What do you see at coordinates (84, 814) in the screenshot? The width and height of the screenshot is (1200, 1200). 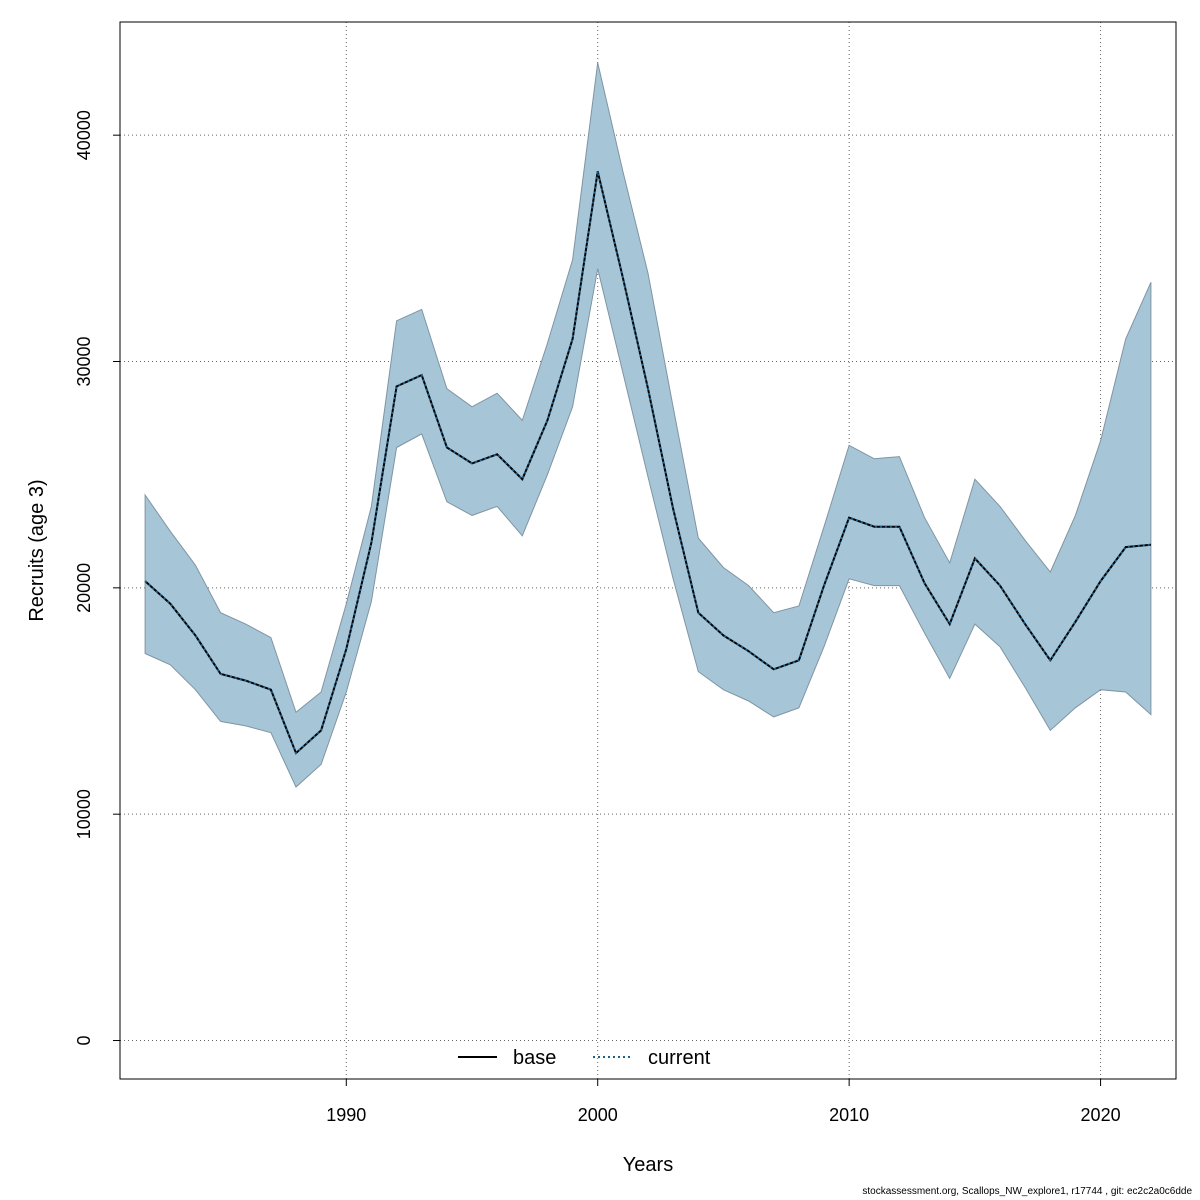 I see `y-tick-label-10000: 10000` at bounding box center [84, 814].